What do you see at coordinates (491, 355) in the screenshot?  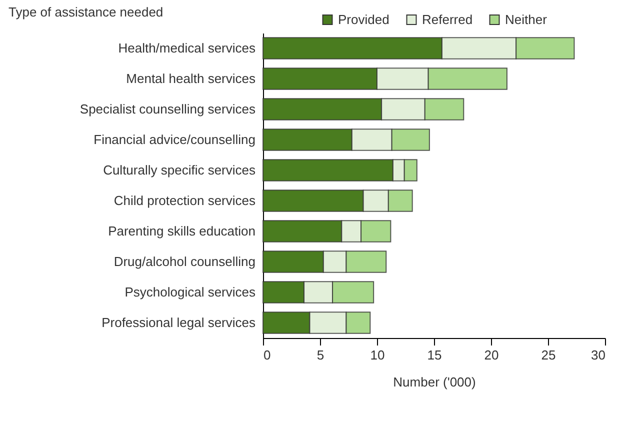 I see `x-tick-label: 20` at bounding box center [491, 355].